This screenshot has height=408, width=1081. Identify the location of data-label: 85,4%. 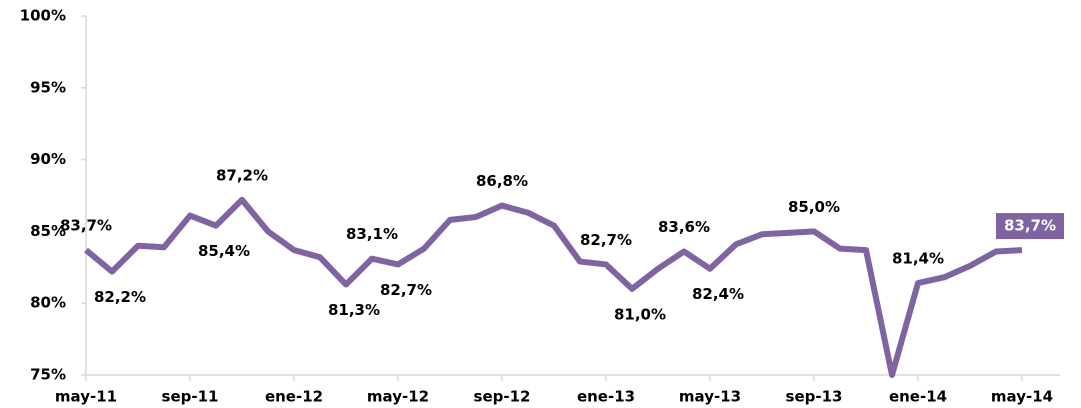
(224, 251).